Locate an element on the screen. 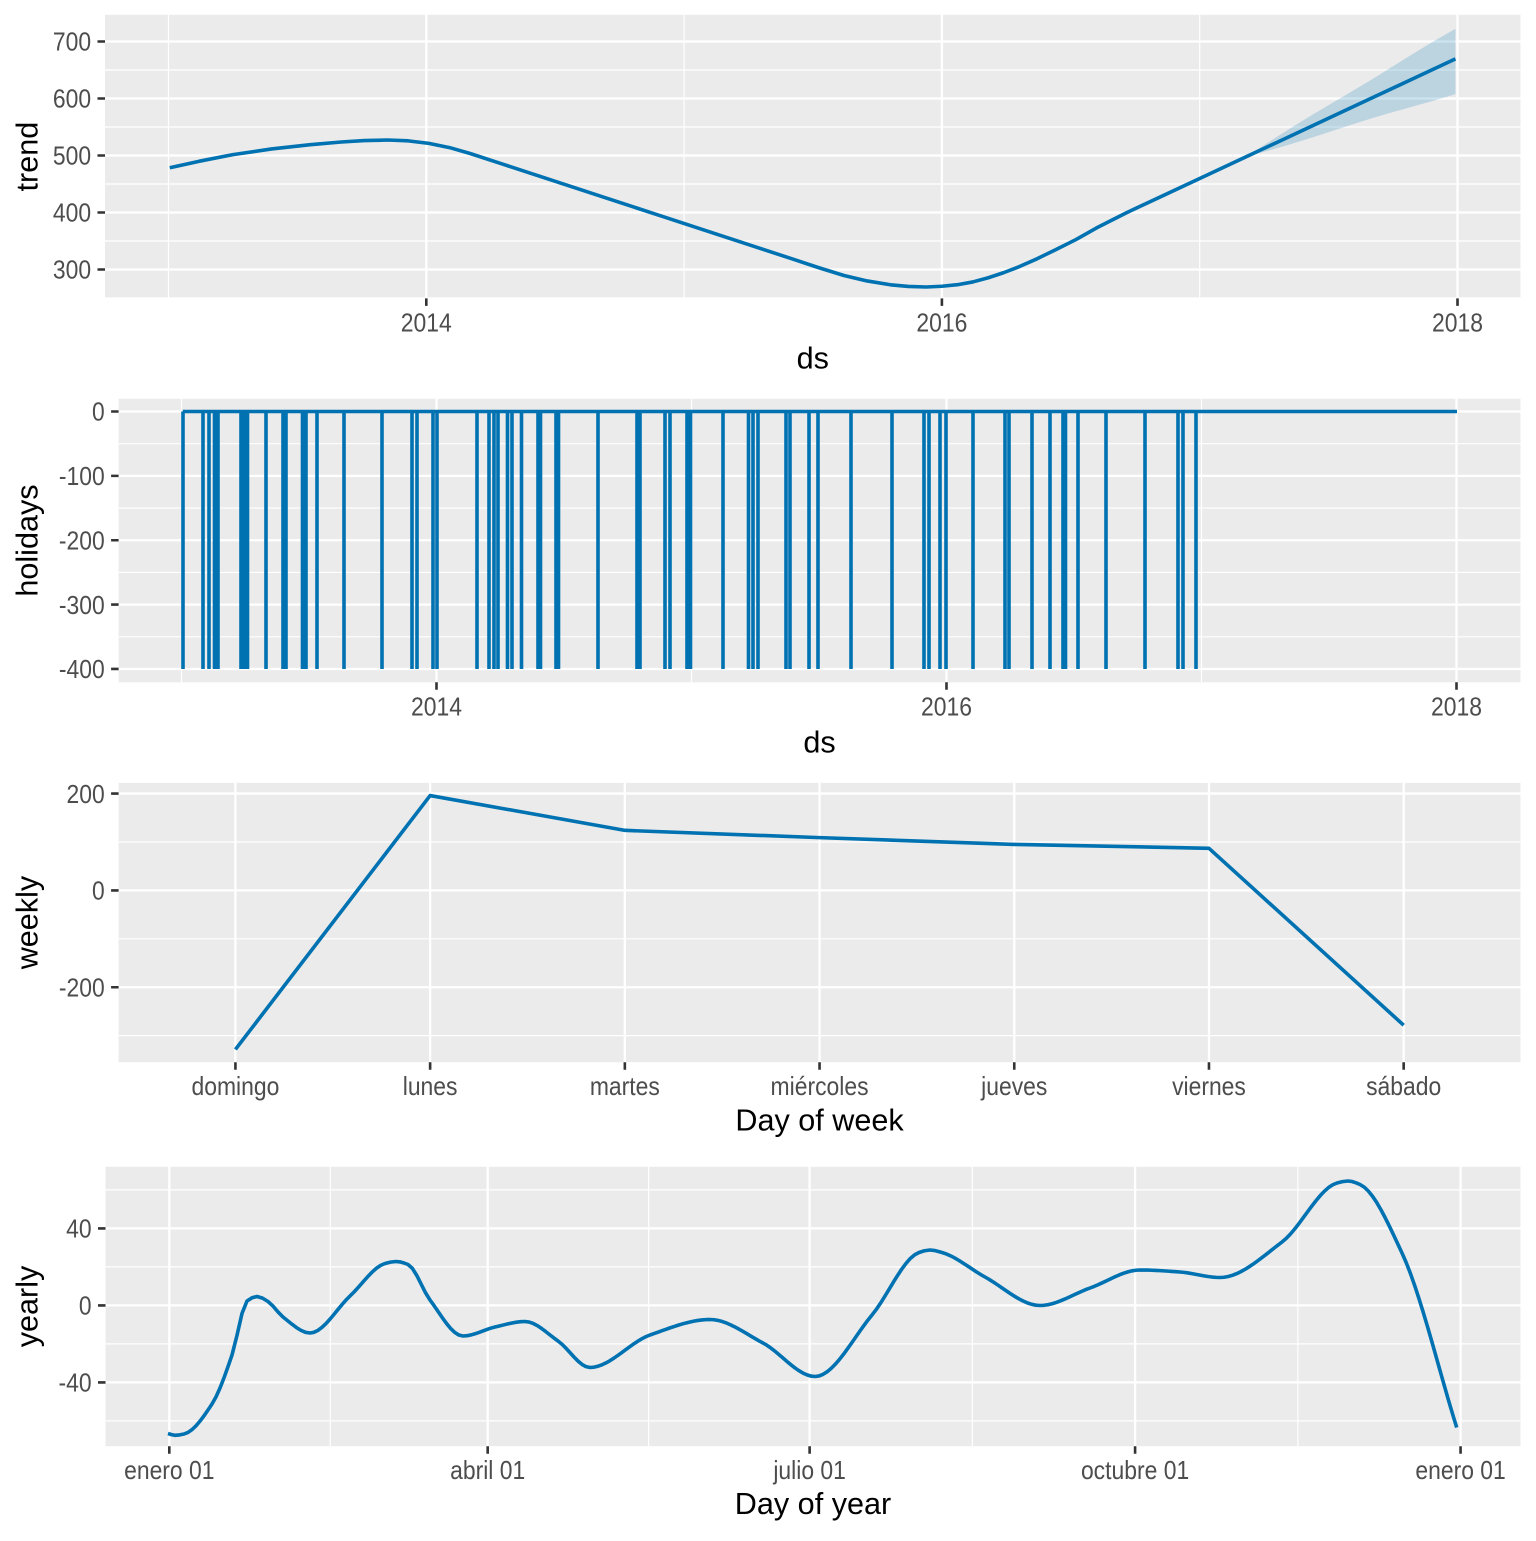 The height and width of the screenshot is (1541, 1536). svg-text: 400 is located at coordinates (72, 214).